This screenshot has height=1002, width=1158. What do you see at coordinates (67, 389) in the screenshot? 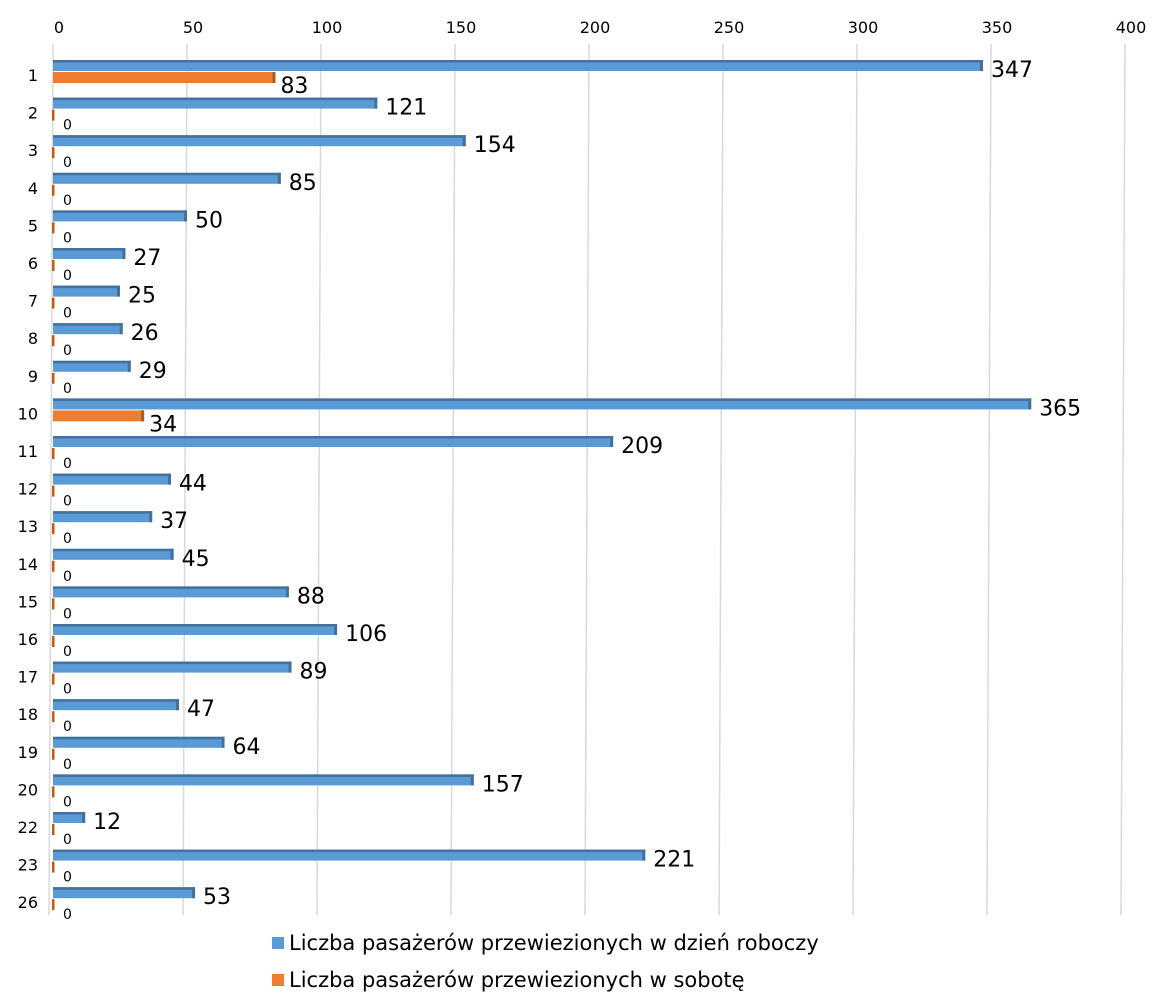
I see `data-label-saturday-9: 0` at bounding box center [67, 389].